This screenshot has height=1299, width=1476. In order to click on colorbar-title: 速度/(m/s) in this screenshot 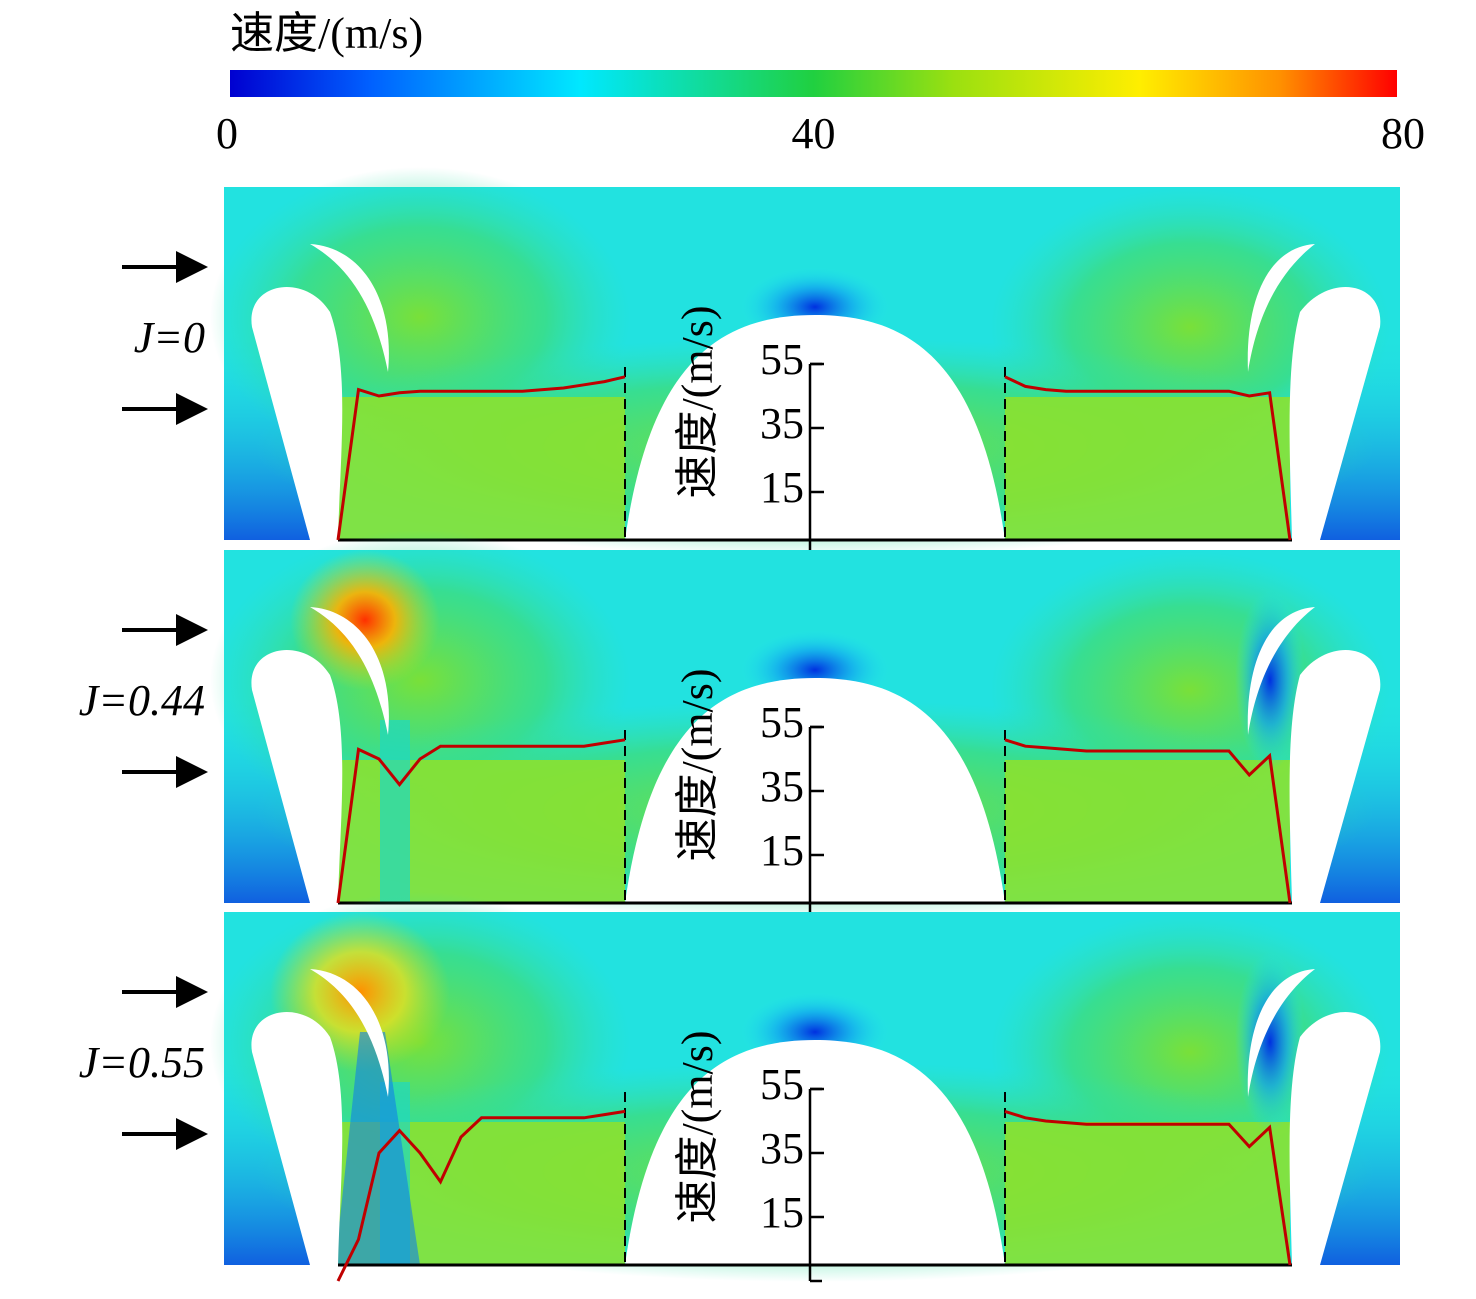, I will do `click(326, 33)`.